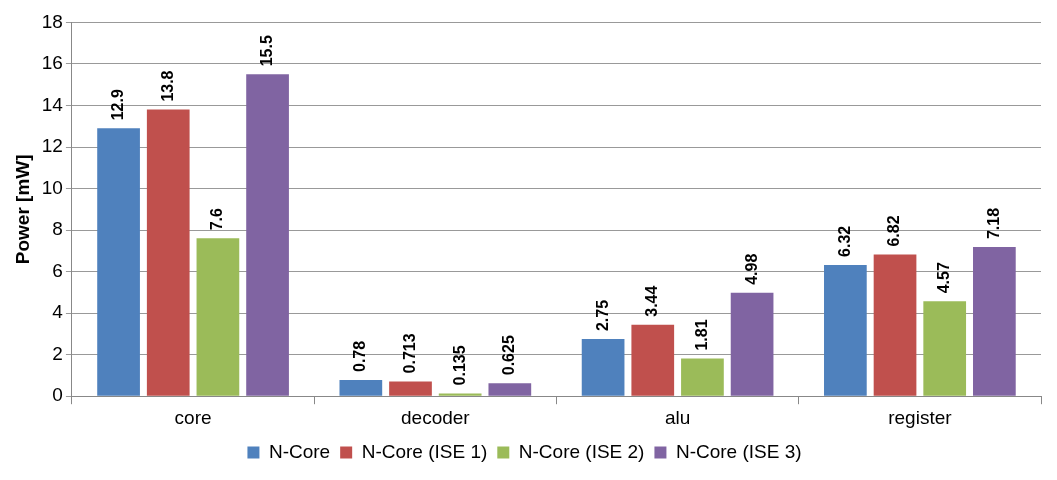 This screenshot has width=1057, height=480. What do you see at coordinates (409, 353) in the screenshot?
I see `data-label: 0.713` at bounding box center [409, 353].